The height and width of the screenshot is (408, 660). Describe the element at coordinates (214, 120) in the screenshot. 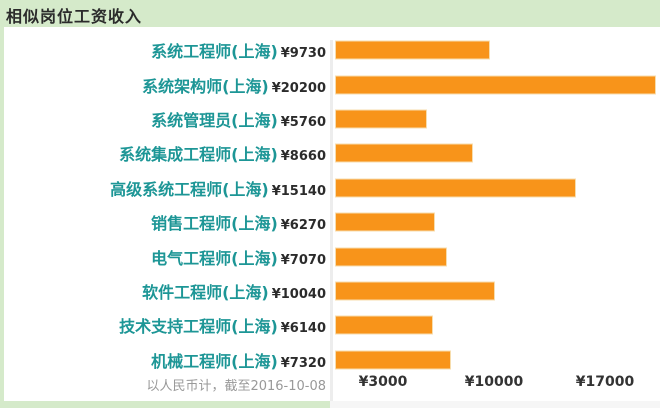

I see `job-name-link: 系统管理员(上海)` at that location.